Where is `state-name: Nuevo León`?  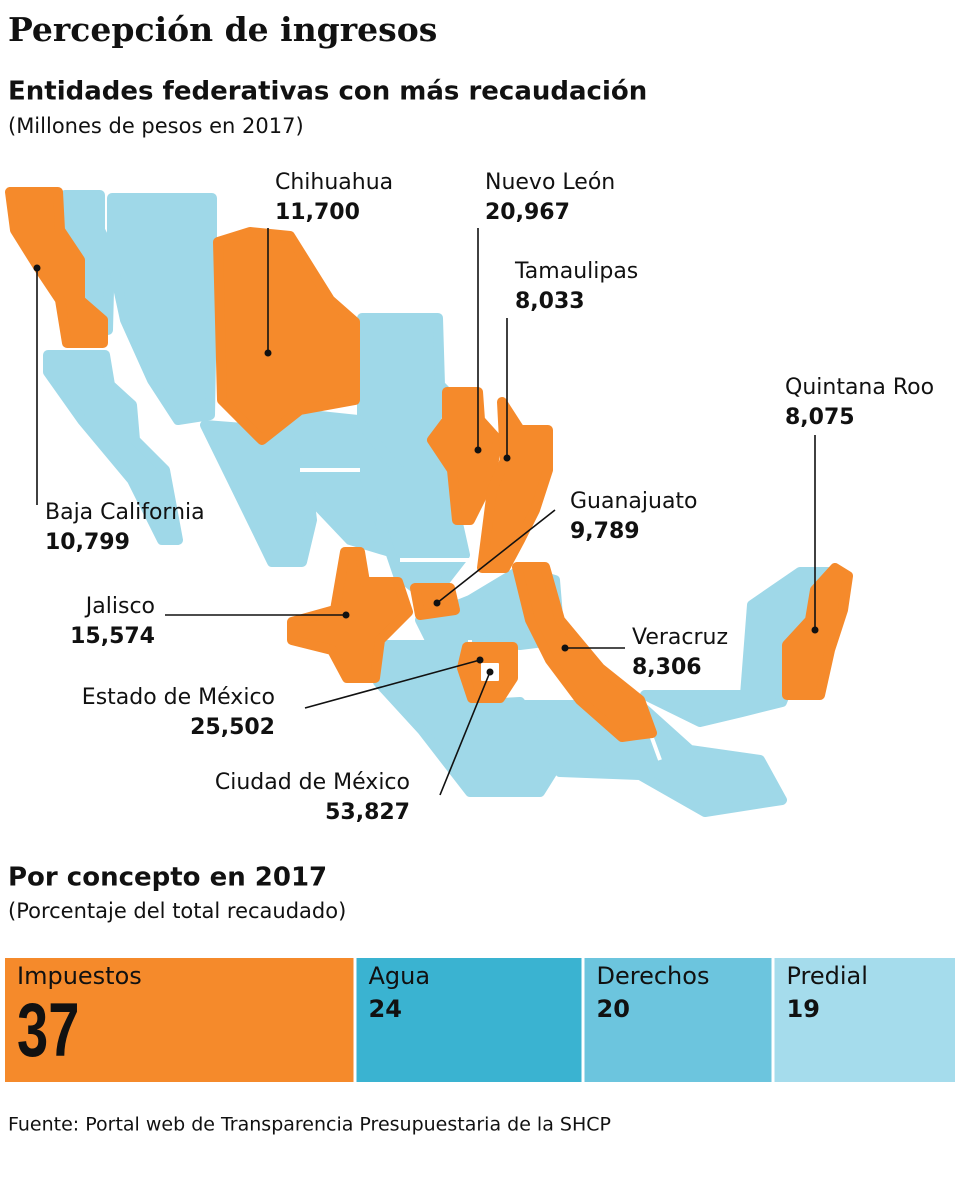
state-name: Nuevo León is located at coordinates (550, 182).